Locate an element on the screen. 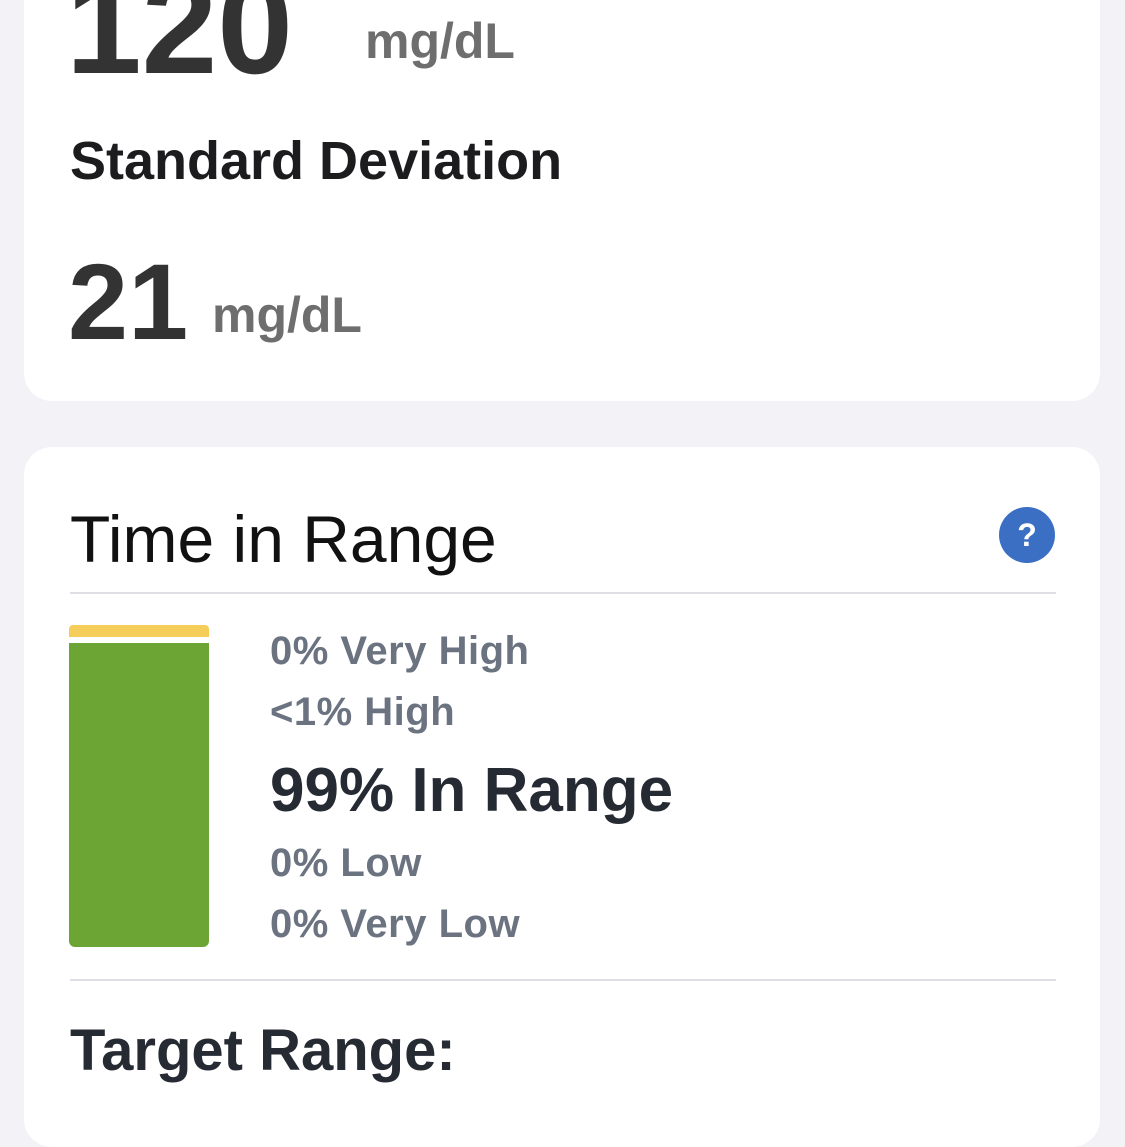  bar-high is located at coordinates (139, 631).